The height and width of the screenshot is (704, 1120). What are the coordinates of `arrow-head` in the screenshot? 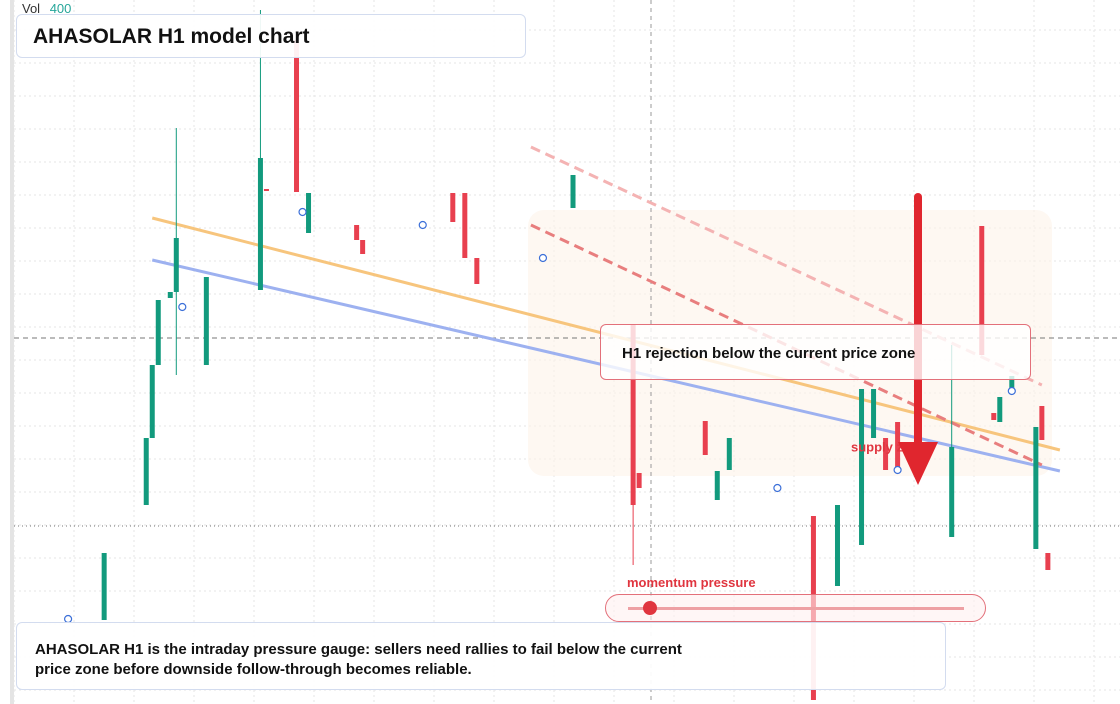 It's located at (918, 463).